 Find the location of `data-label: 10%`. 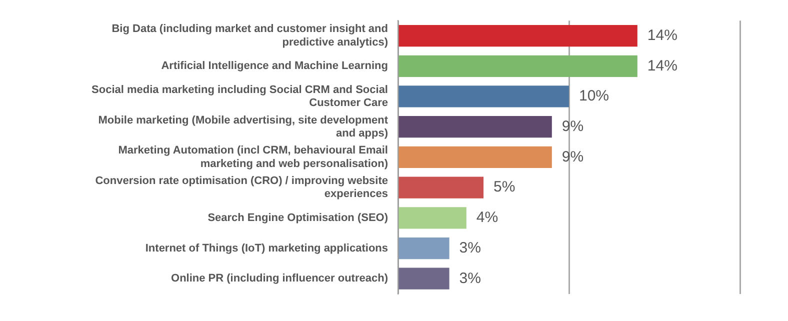

data-label: 10% is located at coordinates (594, 96).